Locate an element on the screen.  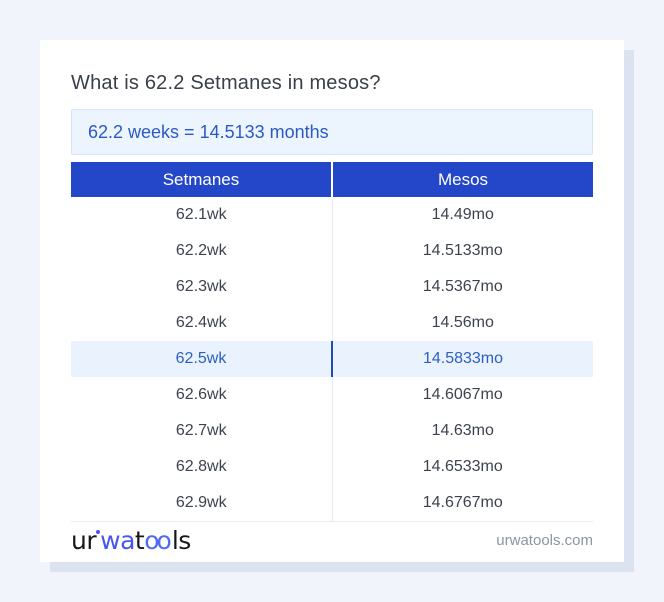
mesos-cell: 14.56mo is located at coordinates (462, 322).